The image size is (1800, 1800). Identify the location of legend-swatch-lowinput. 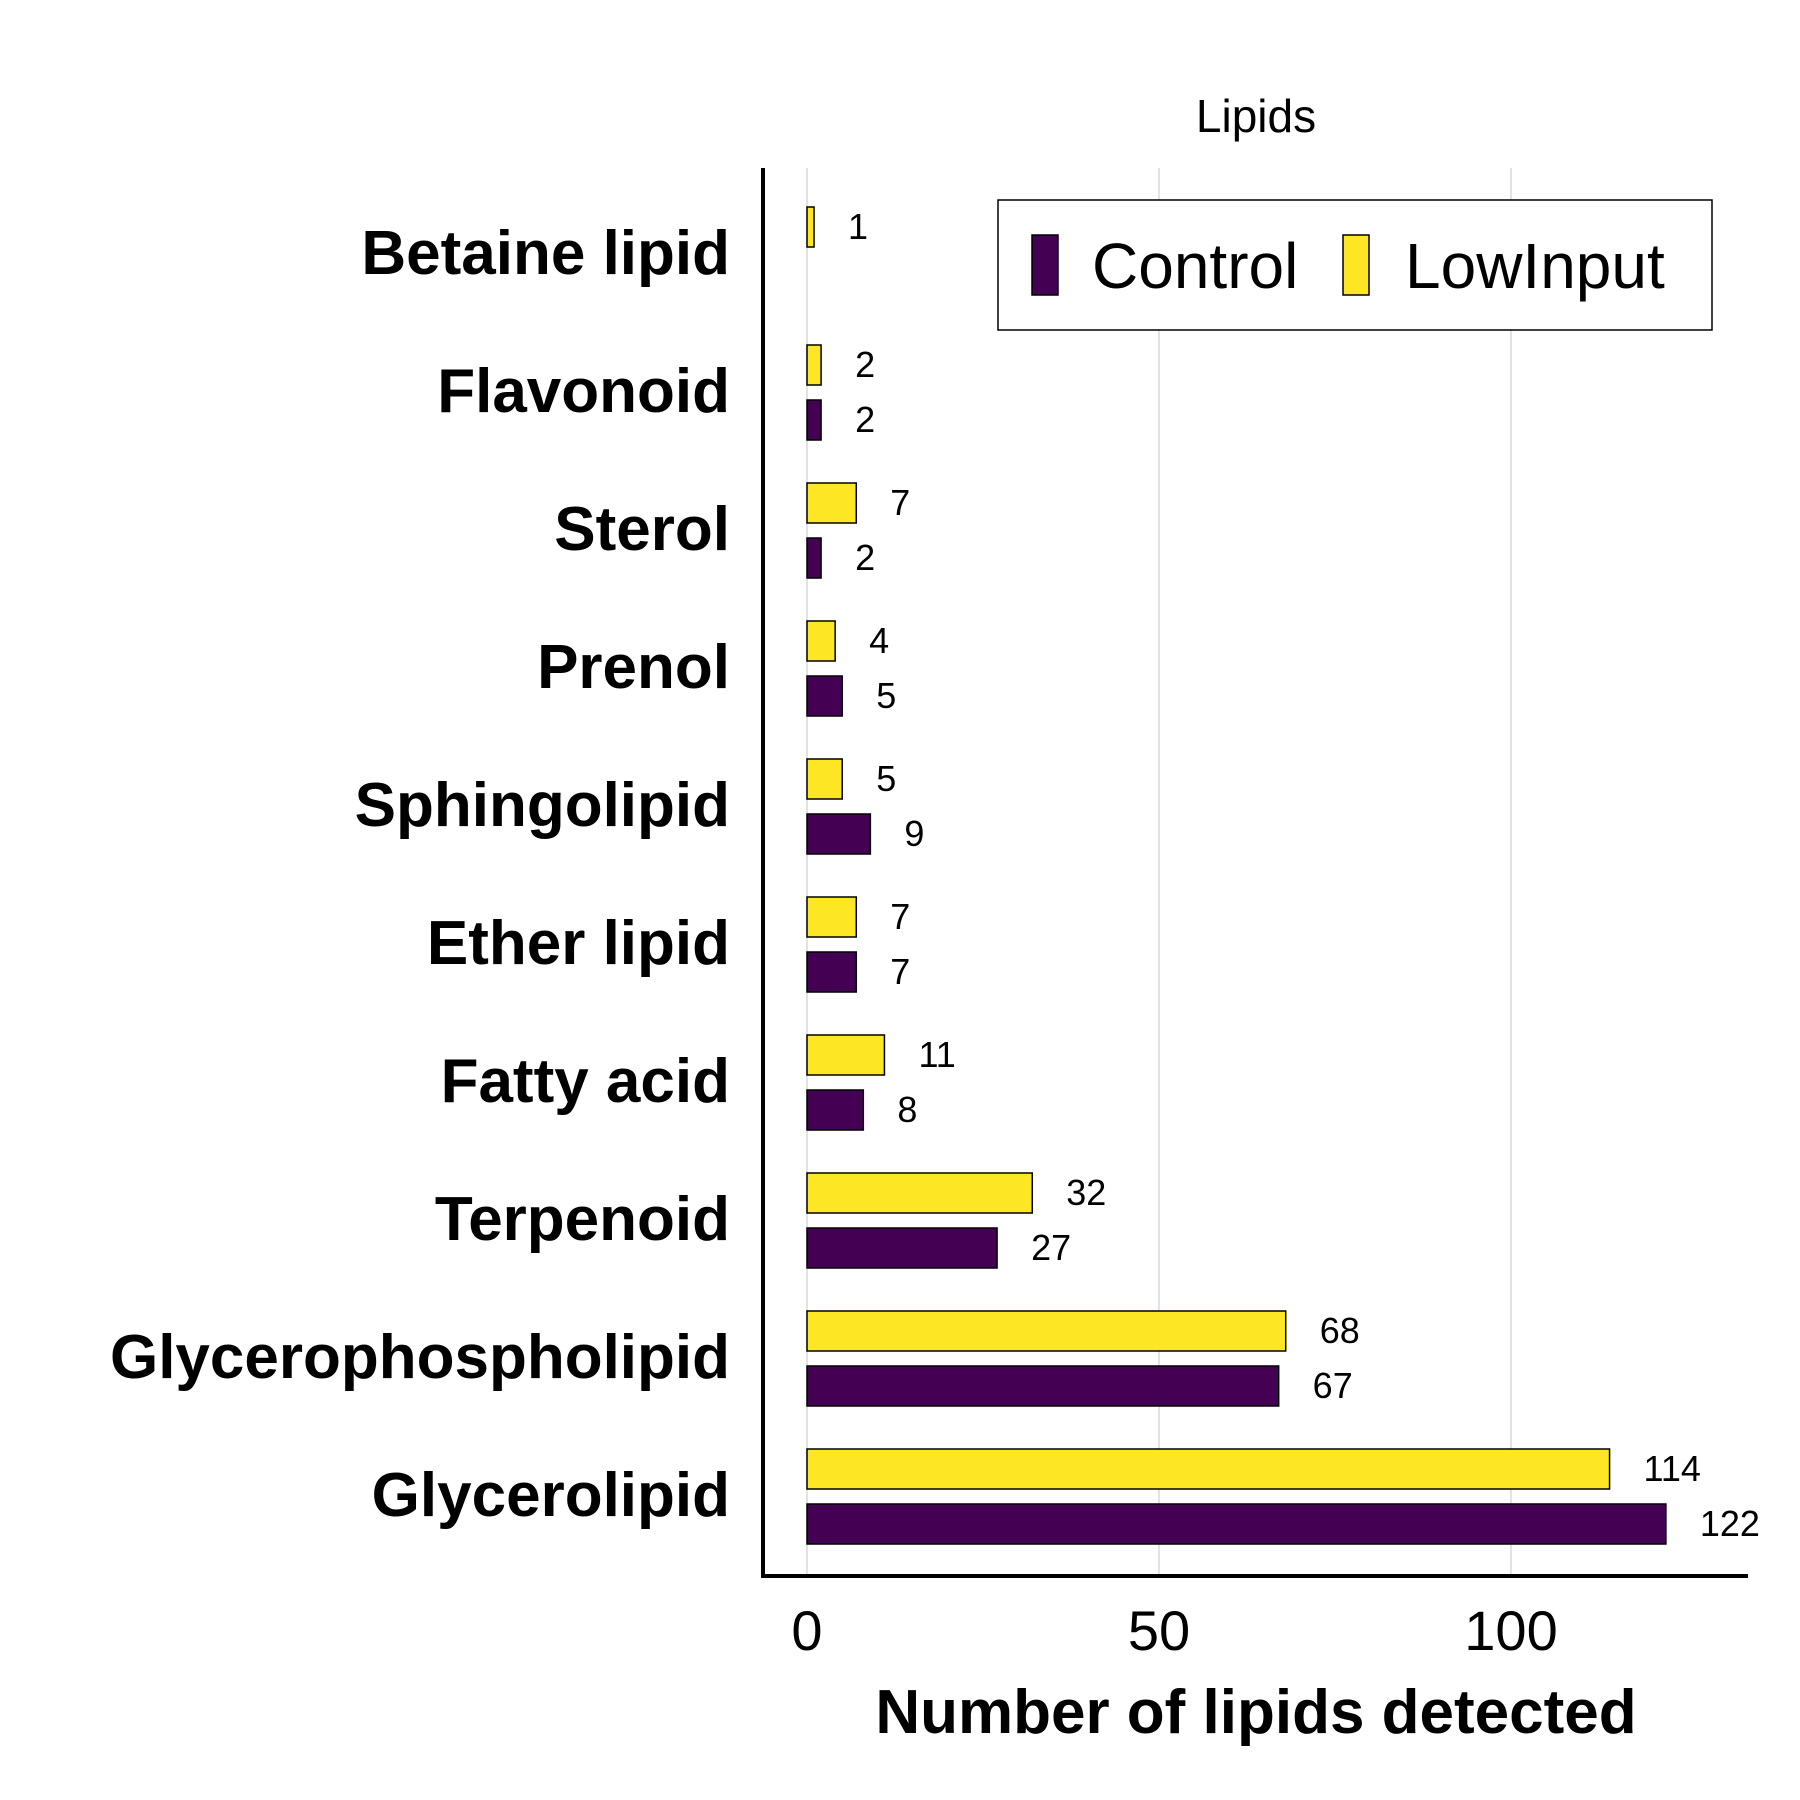
(1356, 265).